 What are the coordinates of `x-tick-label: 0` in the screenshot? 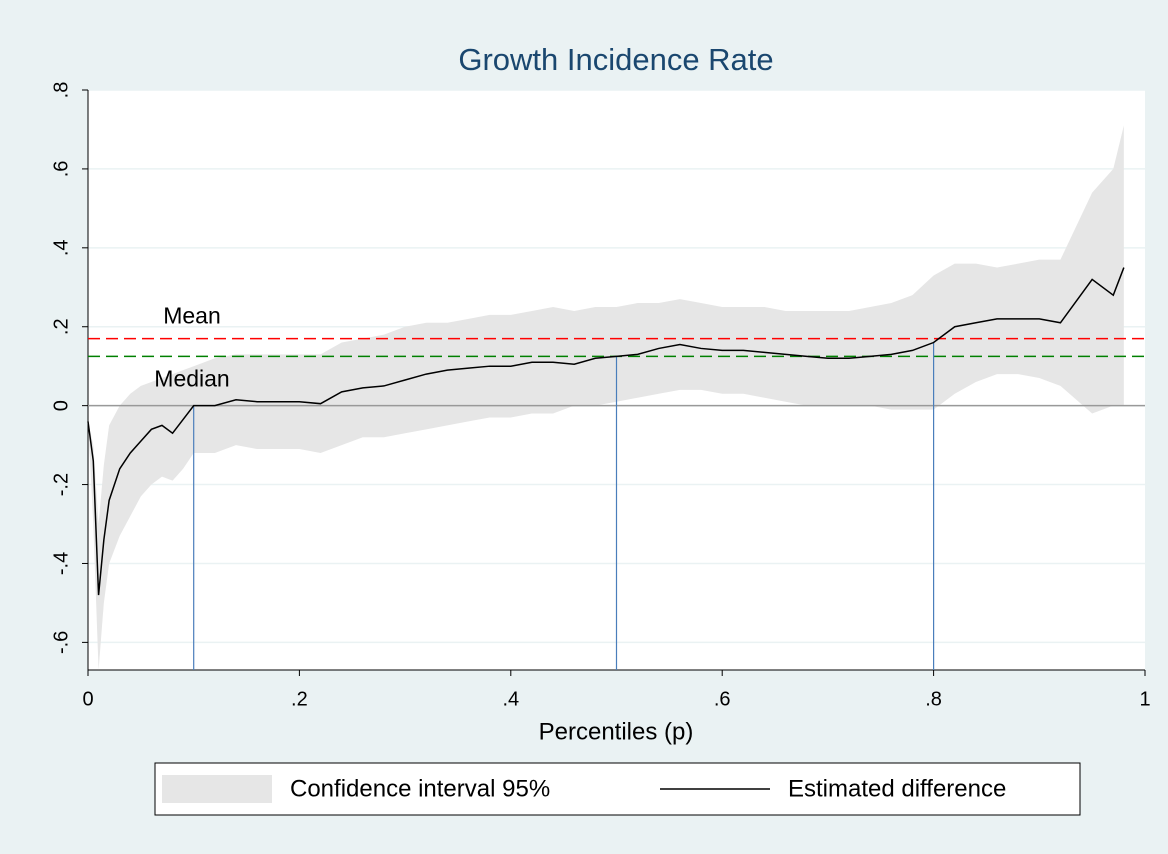 It's located at (87, 699).